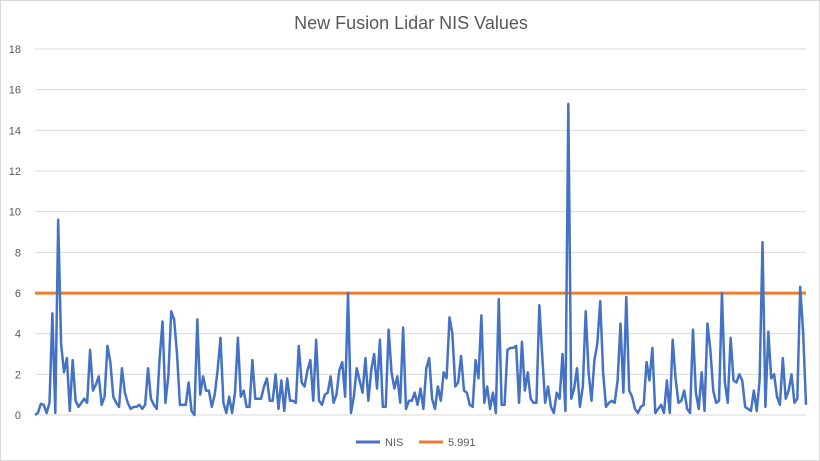  Describe the element at coordinates (18, 375) in the screenshot. I see `y-tick-label: 2` at that location.